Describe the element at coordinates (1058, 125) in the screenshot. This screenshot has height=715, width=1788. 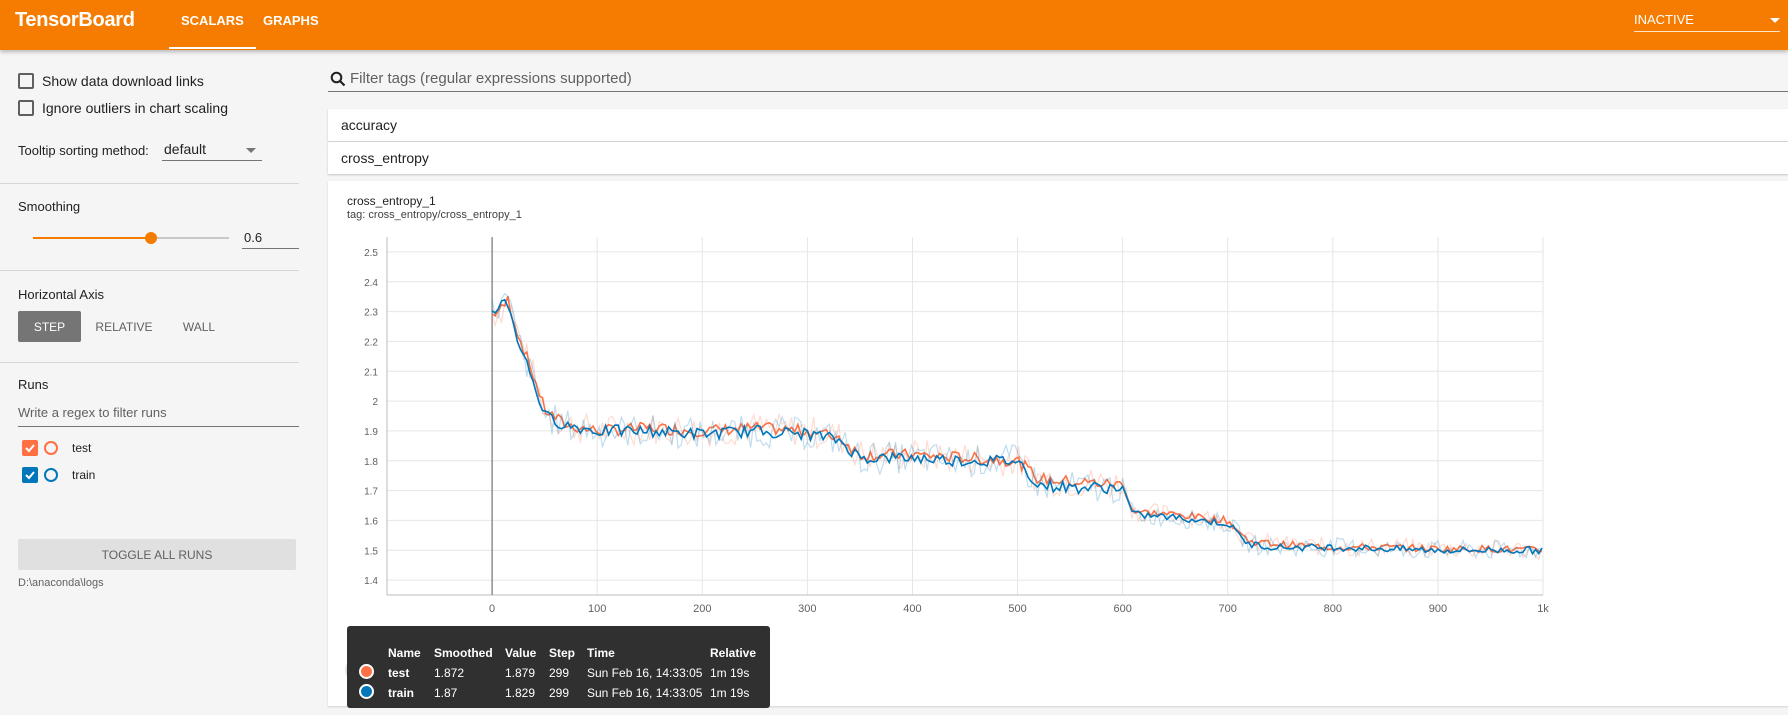
I see `category-accuracy: accuracy` at that location.